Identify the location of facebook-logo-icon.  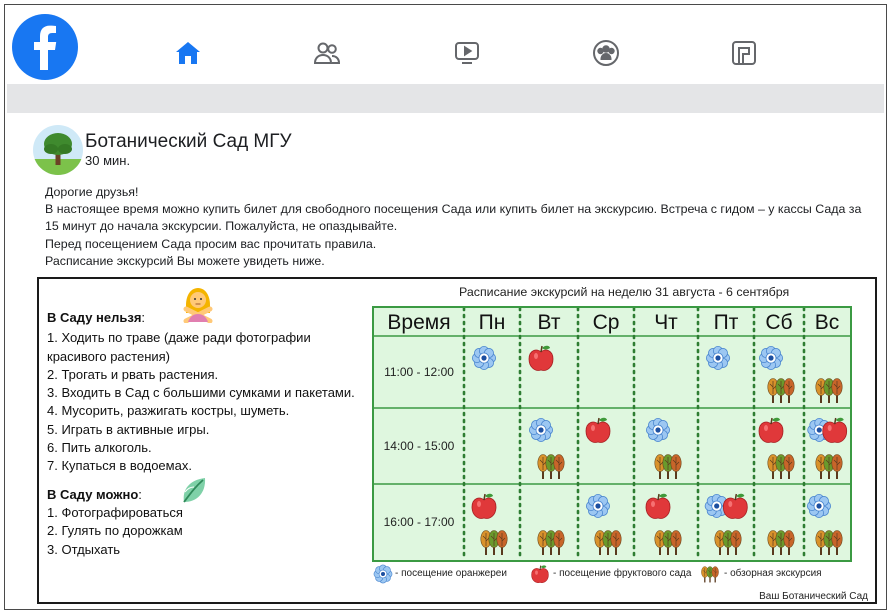
(45, 47).